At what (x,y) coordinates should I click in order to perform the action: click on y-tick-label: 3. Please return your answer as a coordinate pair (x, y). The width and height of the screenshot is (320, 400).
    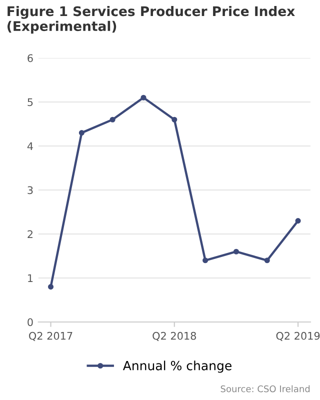
    Looking at the image, I should click on (30, 190).